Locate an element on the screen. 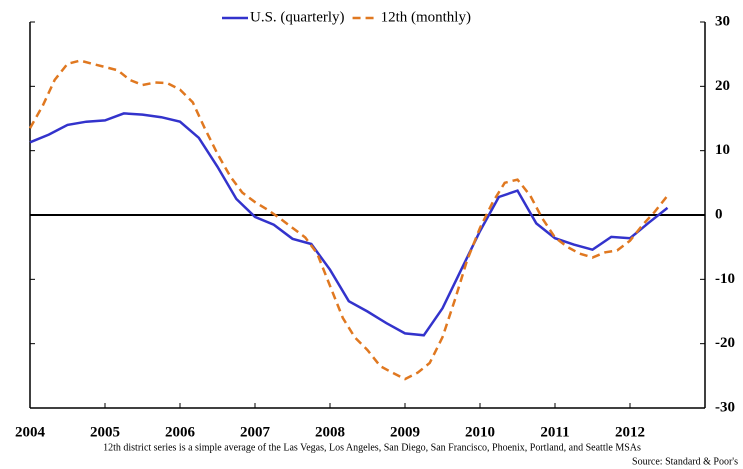 The width and height of the screenshot is (743, 469). source: Source: Standard & Poor's is located at coordinates (685, 461).